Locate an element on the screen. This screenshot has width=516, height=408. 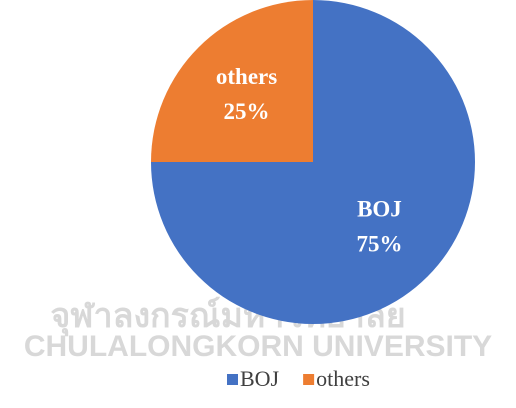
data-label-value: 75% is located at coordinates (379, 244).